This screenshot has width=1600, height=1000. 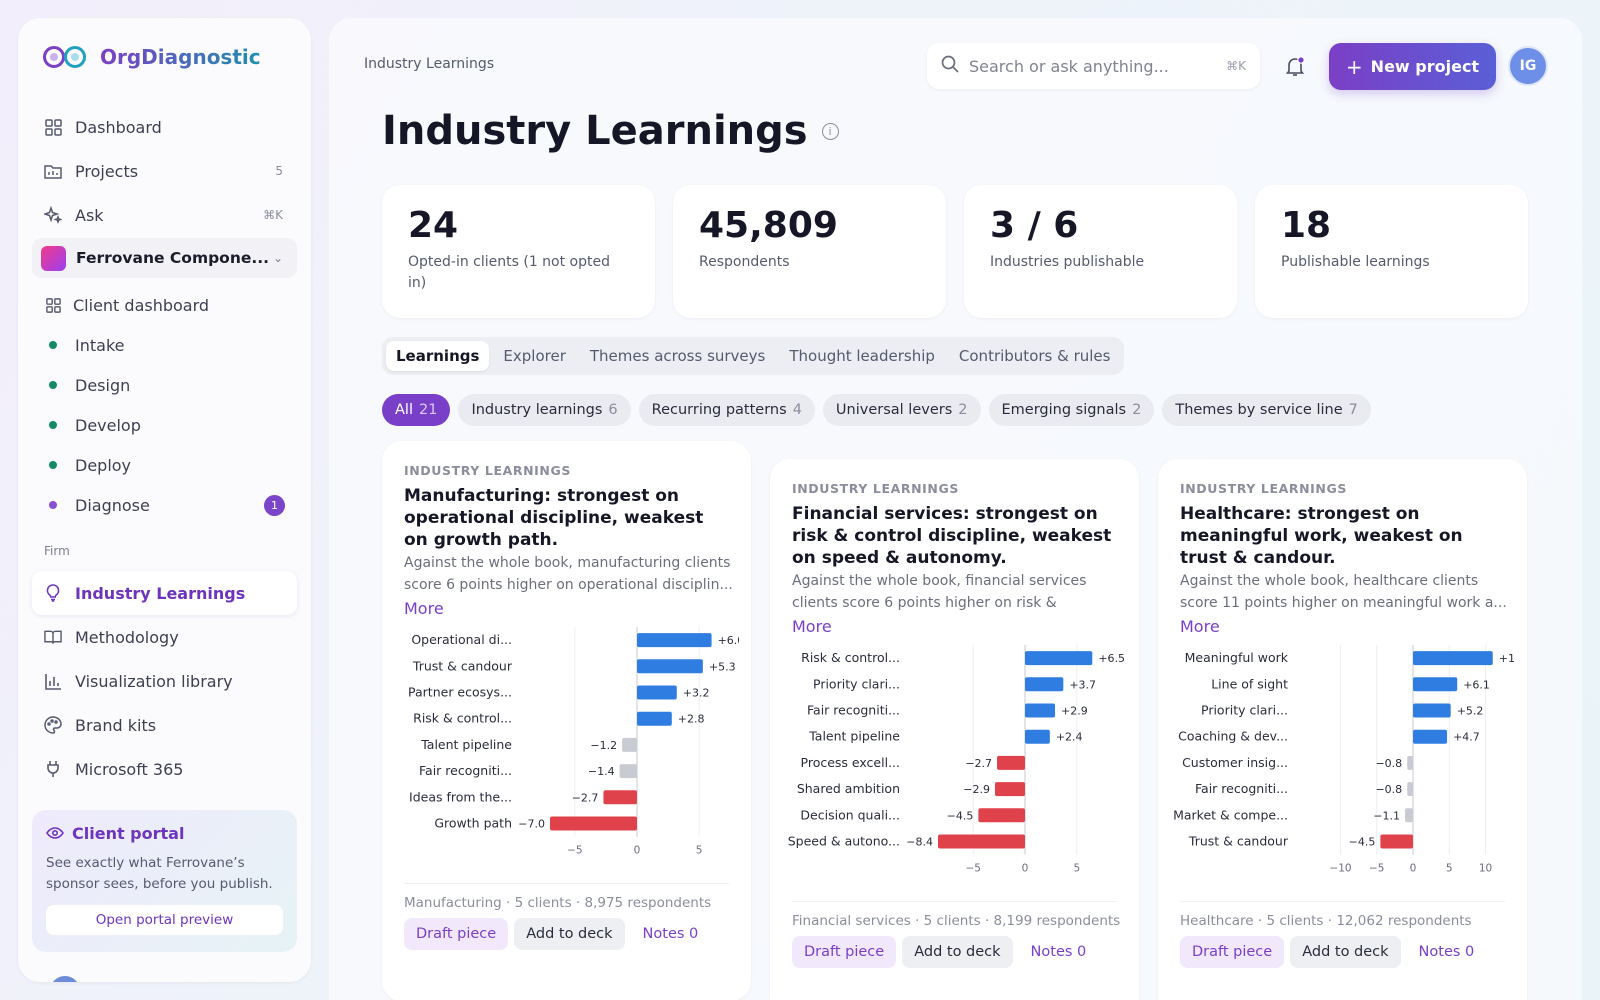 I want to click on section-label-firm: Firm, so click(x=57, y=551).